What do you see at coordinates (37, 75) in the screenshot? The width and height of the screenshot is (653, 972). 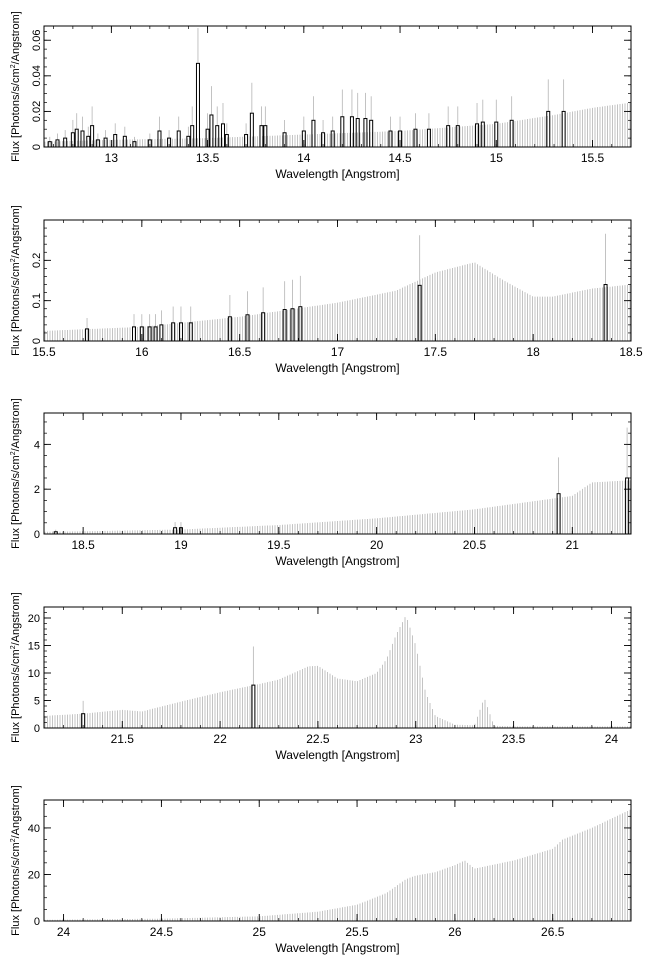 I see `y-tick-label: 0.04` at bounding box center [37, 75].